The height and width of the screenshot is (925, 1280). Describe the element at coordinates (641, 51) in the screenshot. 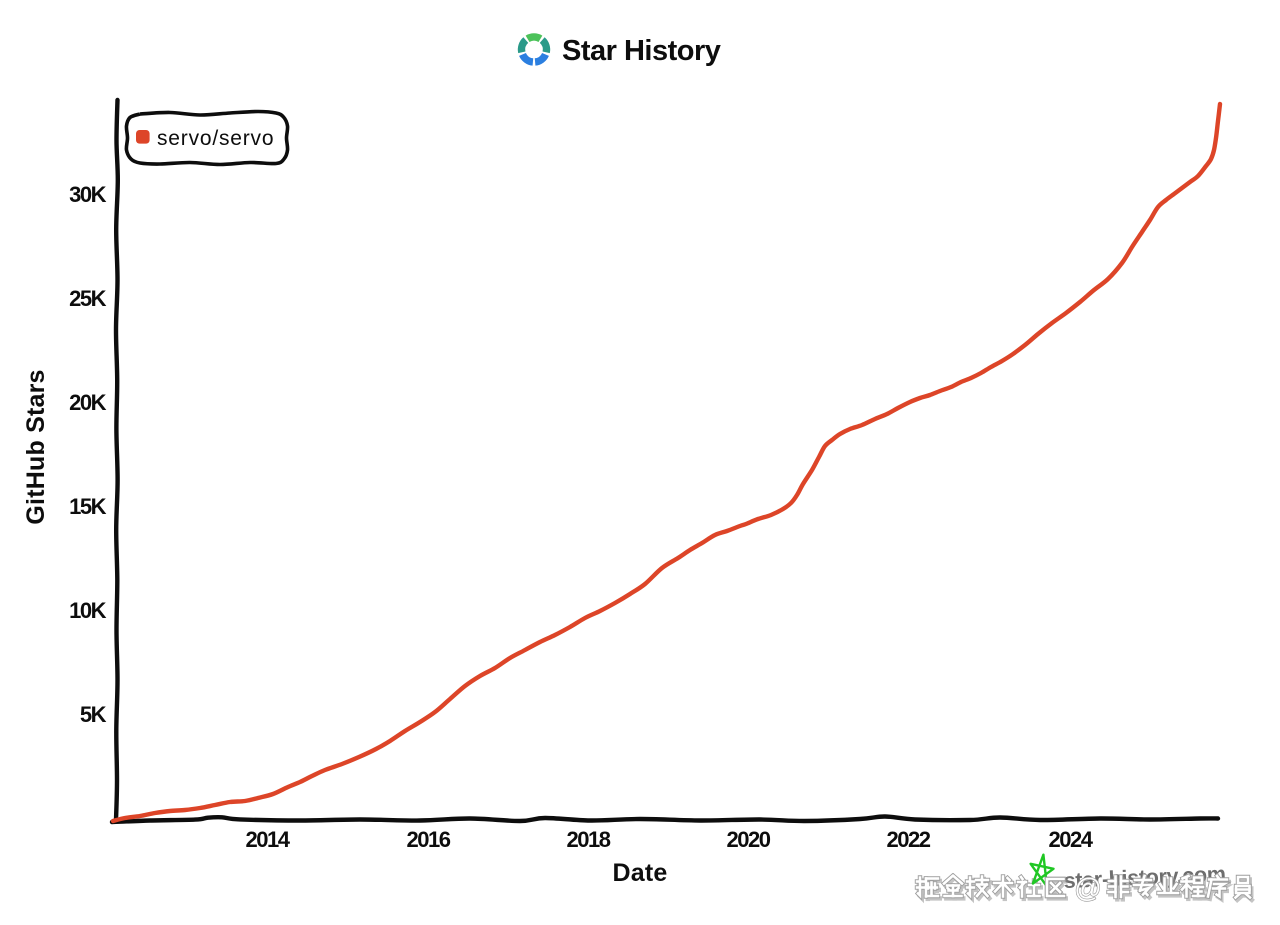

I see `svg-text: Star History` at that location.